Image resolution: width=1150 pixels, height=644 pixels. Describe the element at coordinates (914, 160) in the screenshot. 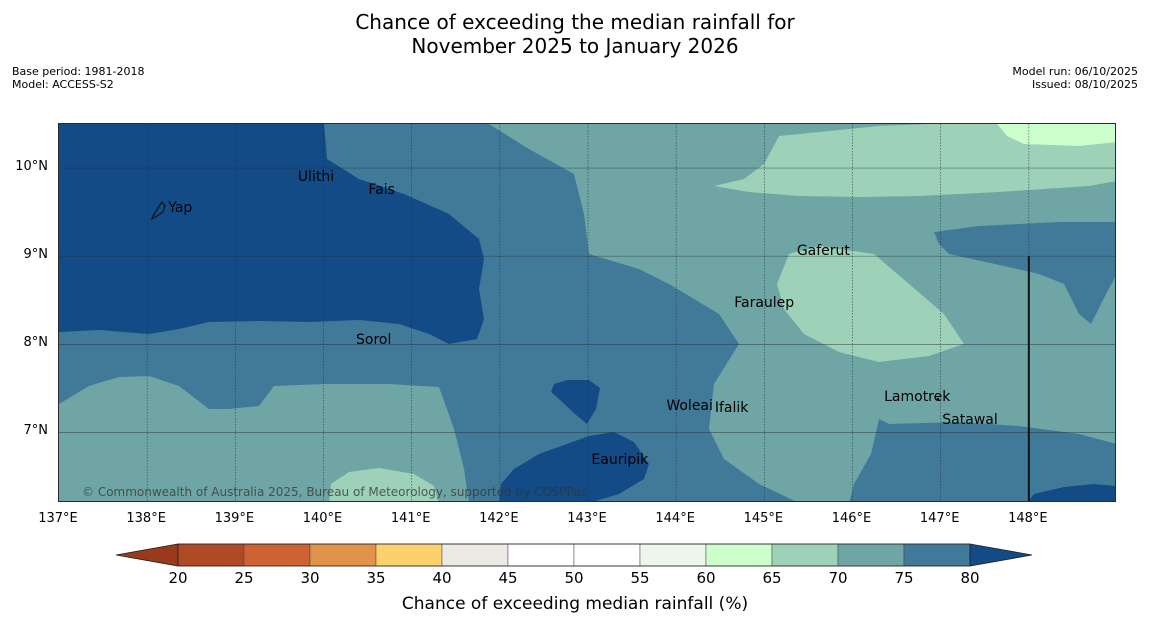

I see `contour-65-70-north` at that location.